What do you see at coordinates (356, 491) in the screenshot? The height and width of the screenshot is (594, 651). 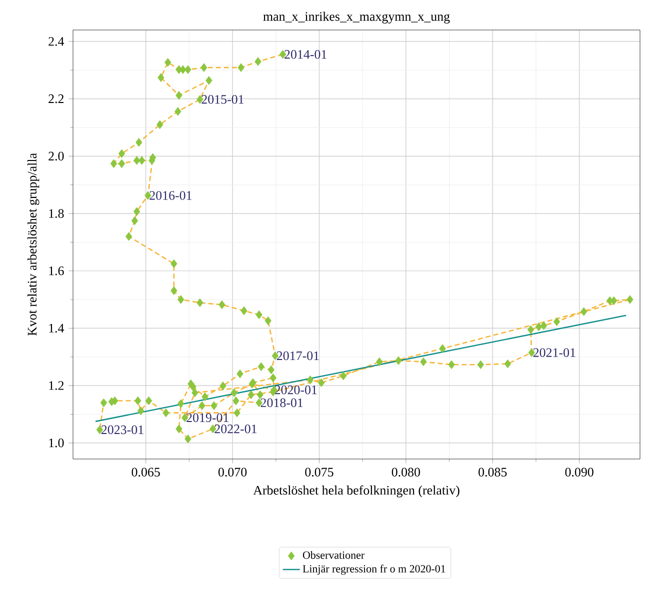 I see `x-axis-title: Arbetslöshet hela befolkningen (relativ)` at bounding box center [356, 491].